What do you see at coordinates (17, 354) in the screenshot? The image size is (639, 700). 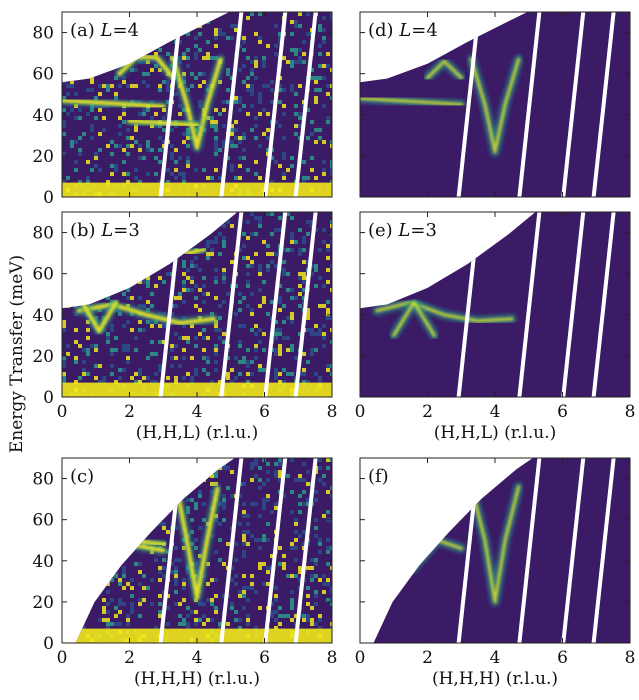 I see `y-axis-title: Energy Transfer (meV)` at bounding box center [17, 354].